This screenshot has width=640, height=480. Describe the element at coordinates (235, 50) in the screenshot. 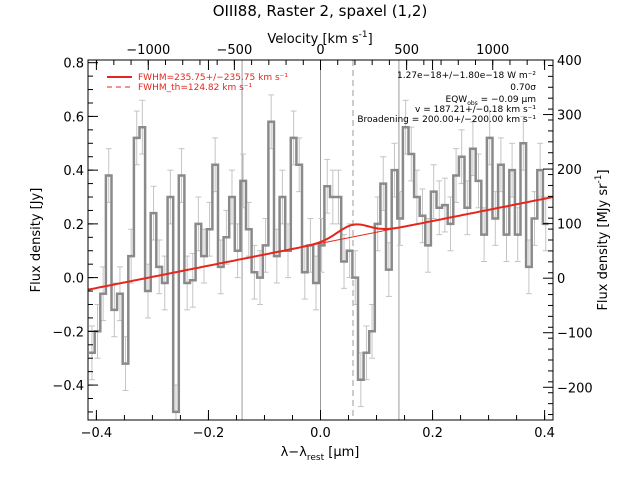

I see `top-x-tick-label: −500` at that location.